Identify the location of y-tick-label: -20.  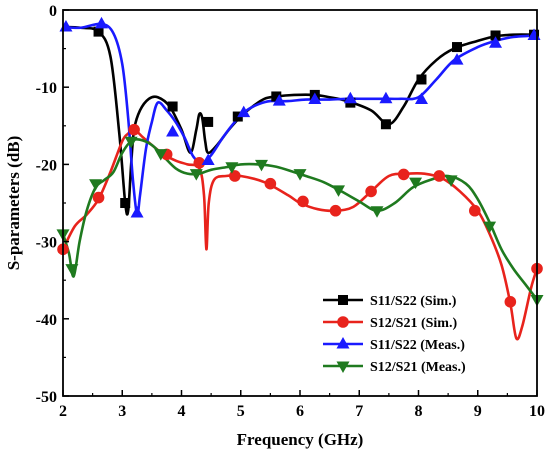
(46, 165).